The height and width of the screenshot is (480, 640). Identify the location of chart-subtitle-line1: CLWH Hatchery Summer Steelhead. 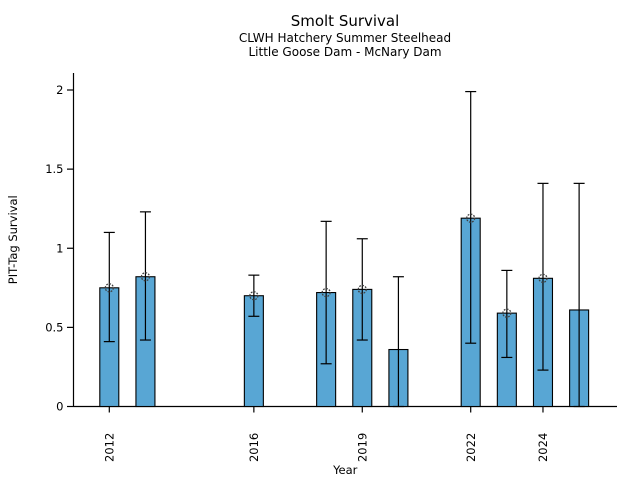
(345, 38).